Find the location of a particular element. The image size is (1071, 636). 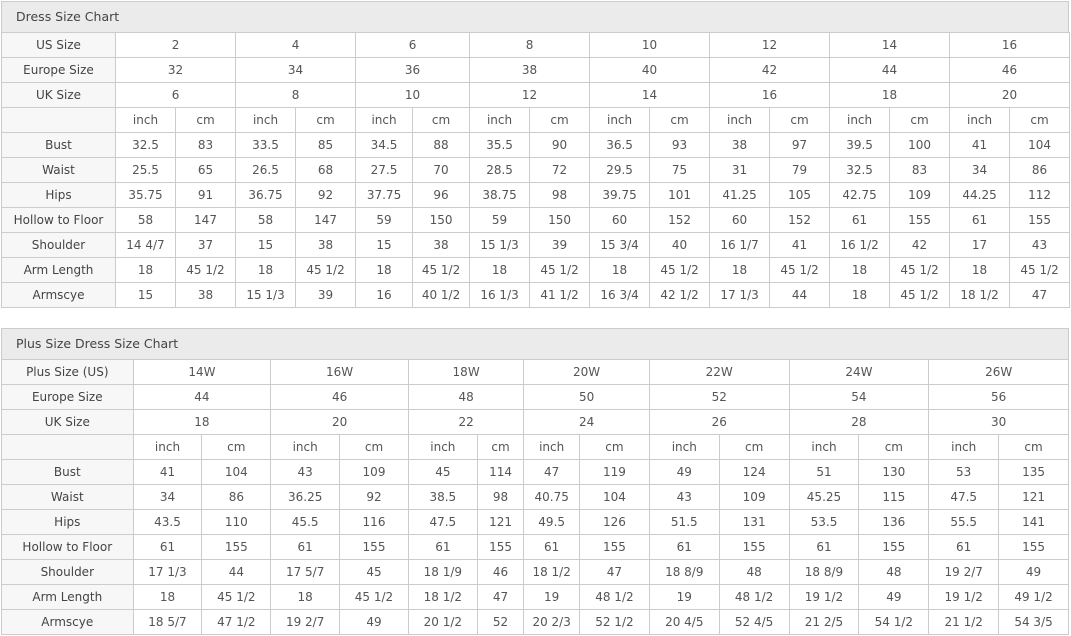

measurement-value: 38 is located at coordinates (326, 245).